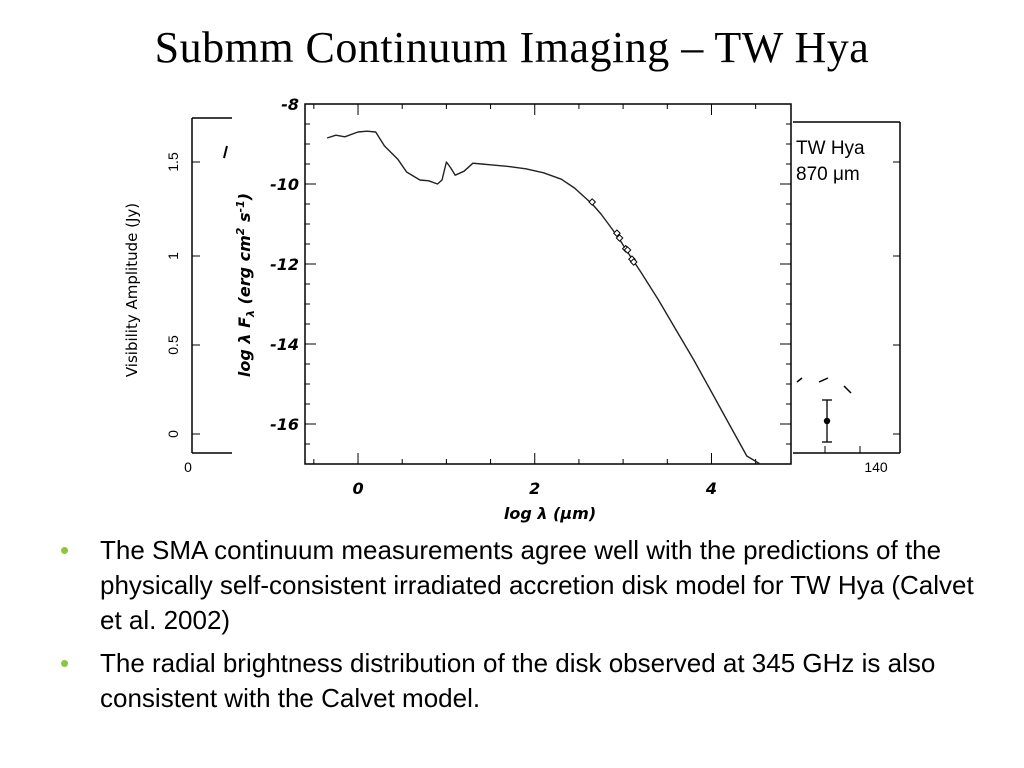 This screenshot has width=1024, height=768. Describe the element at coordinates (173, 162) in the screenshot. I see `vis-ytick-label-1.5: 1.5` at that location.